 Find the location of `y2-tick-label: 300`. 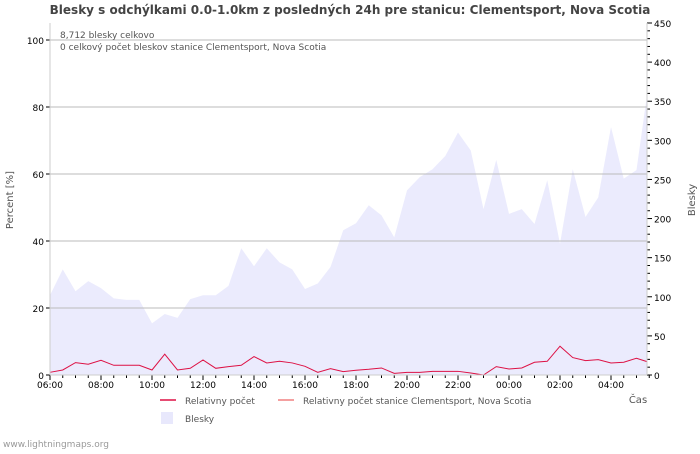

y2-tick-label: 300 is located at coordinates (662, 142).